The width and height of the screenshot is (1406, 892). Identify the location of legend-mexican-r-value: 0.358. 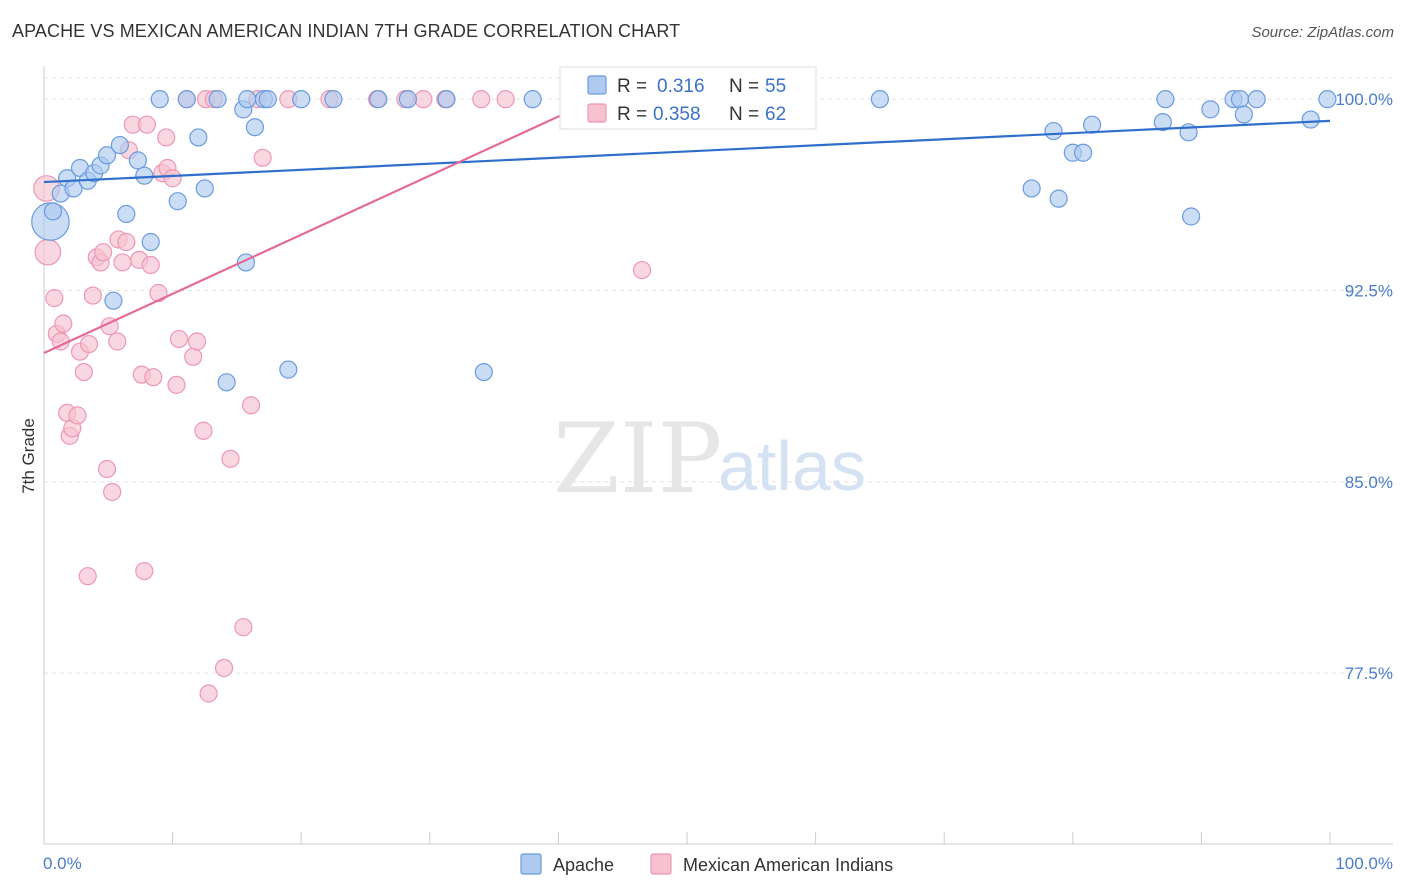
(677, 114).